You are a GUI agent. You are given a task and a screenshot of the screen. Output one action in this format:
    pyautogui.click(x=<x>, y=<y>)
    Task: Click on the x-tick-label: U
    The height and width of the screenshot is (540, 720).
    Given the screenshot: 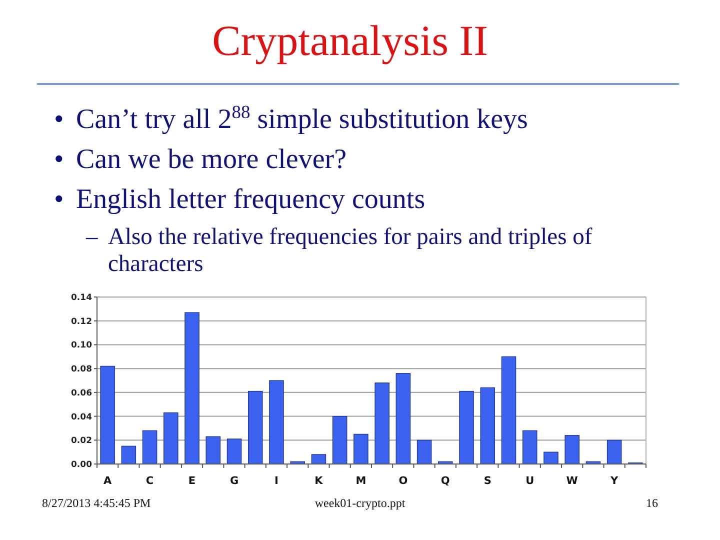 What is the action you would take?
    pyautogui.click(x=530, y=481)
    